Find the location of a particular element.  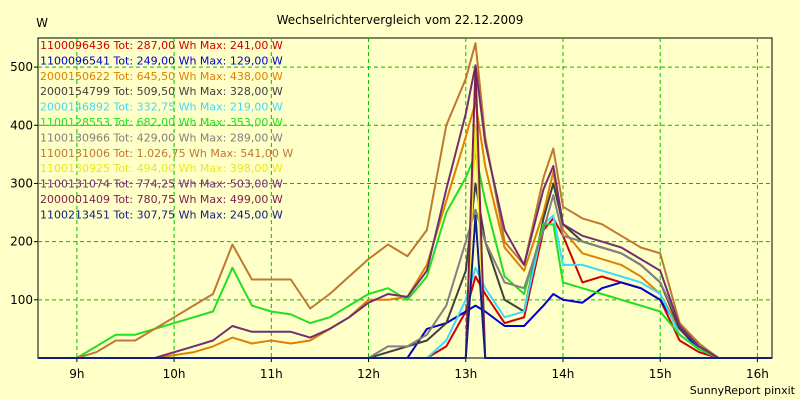

x-tick-label: 14h is located at coordinates (563, 374).